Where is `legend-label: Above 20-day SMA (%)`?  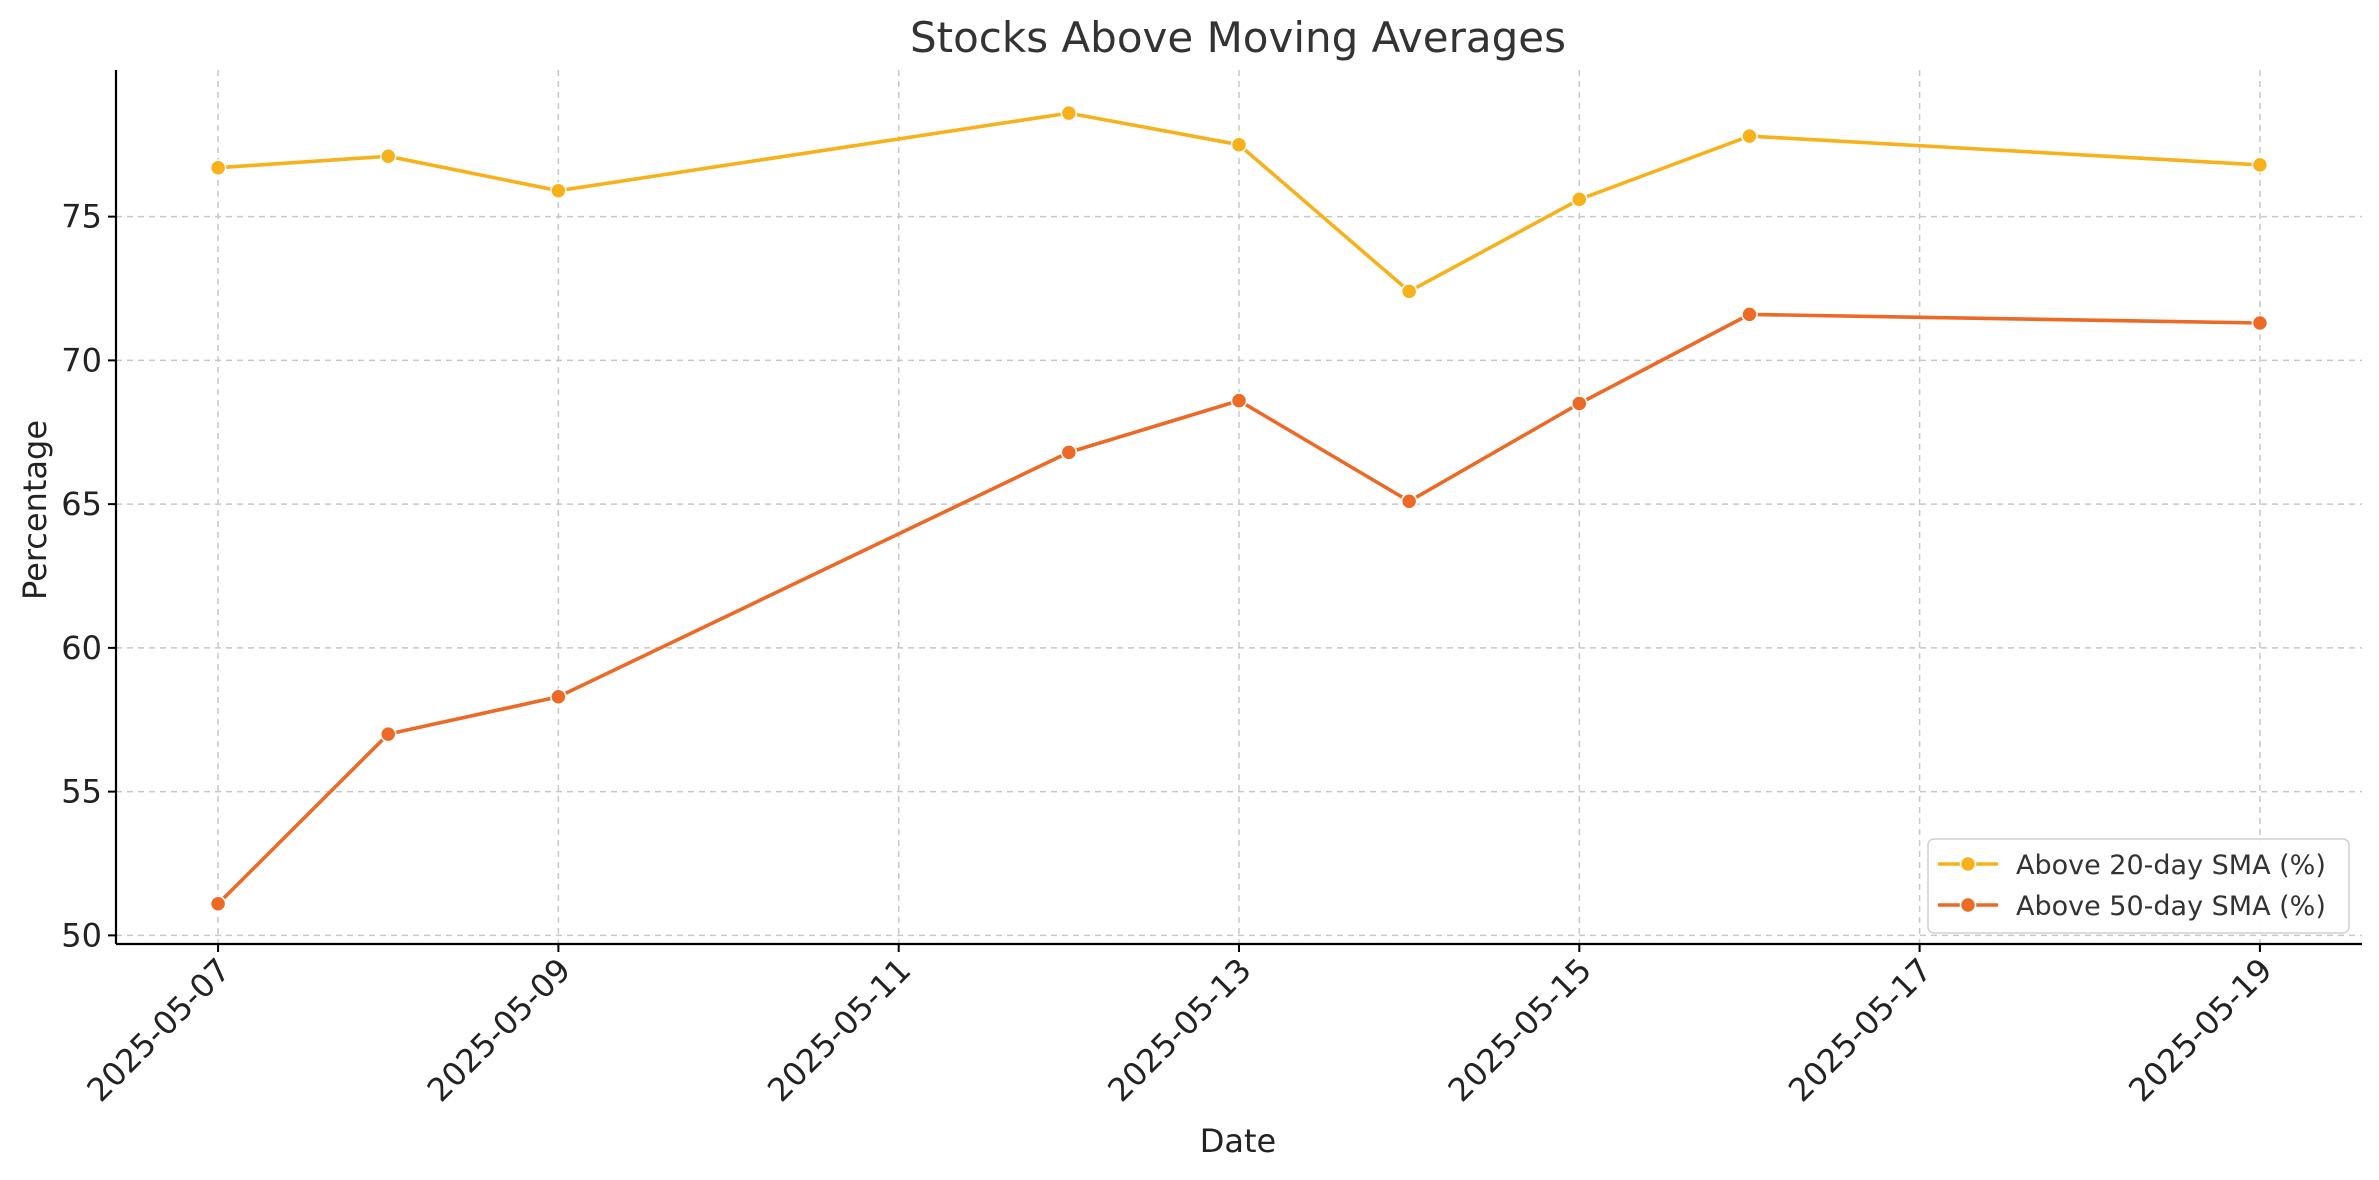 legend-label: Above 20-day SMA (%) is located at coordinates (2171, 865).